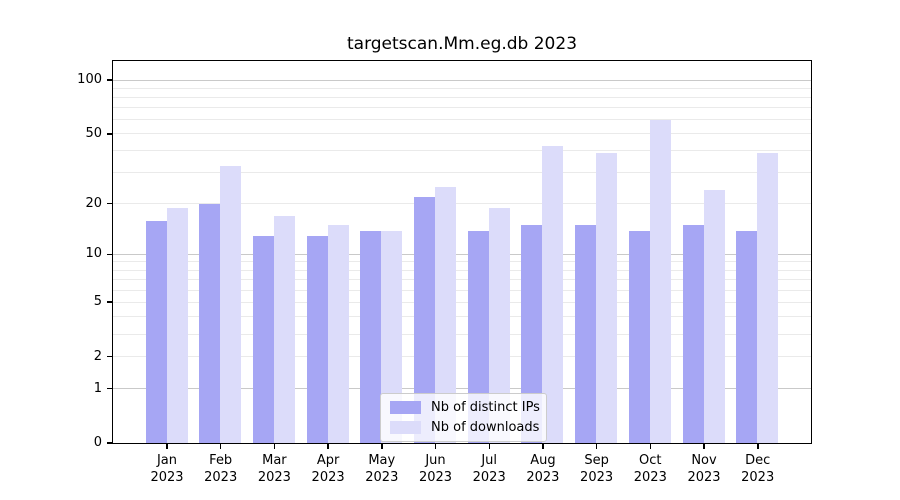 The image size is (900, 500). Describe the element at coordinates (97, 442) in the screenshot. I see `y-axis-tick-label: 0` at that location.